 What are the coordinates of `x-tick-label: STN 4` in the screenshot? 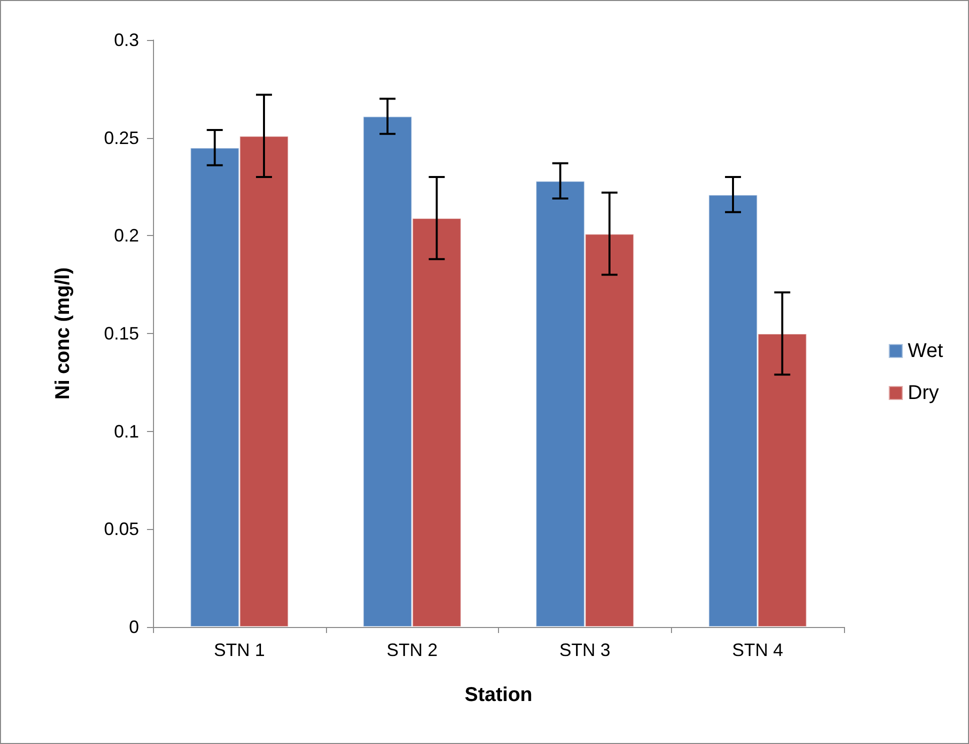 It's located at (758, 650).